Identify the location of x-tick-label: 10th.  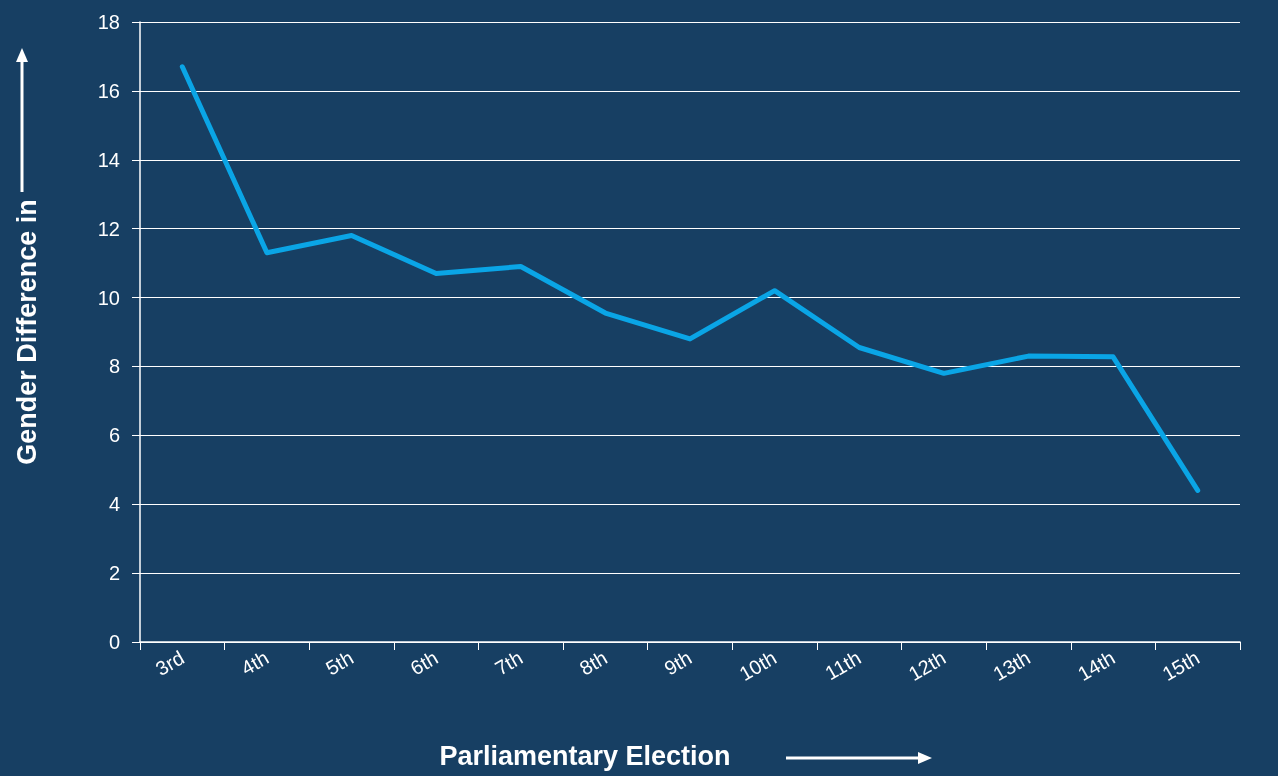
(758, 665).